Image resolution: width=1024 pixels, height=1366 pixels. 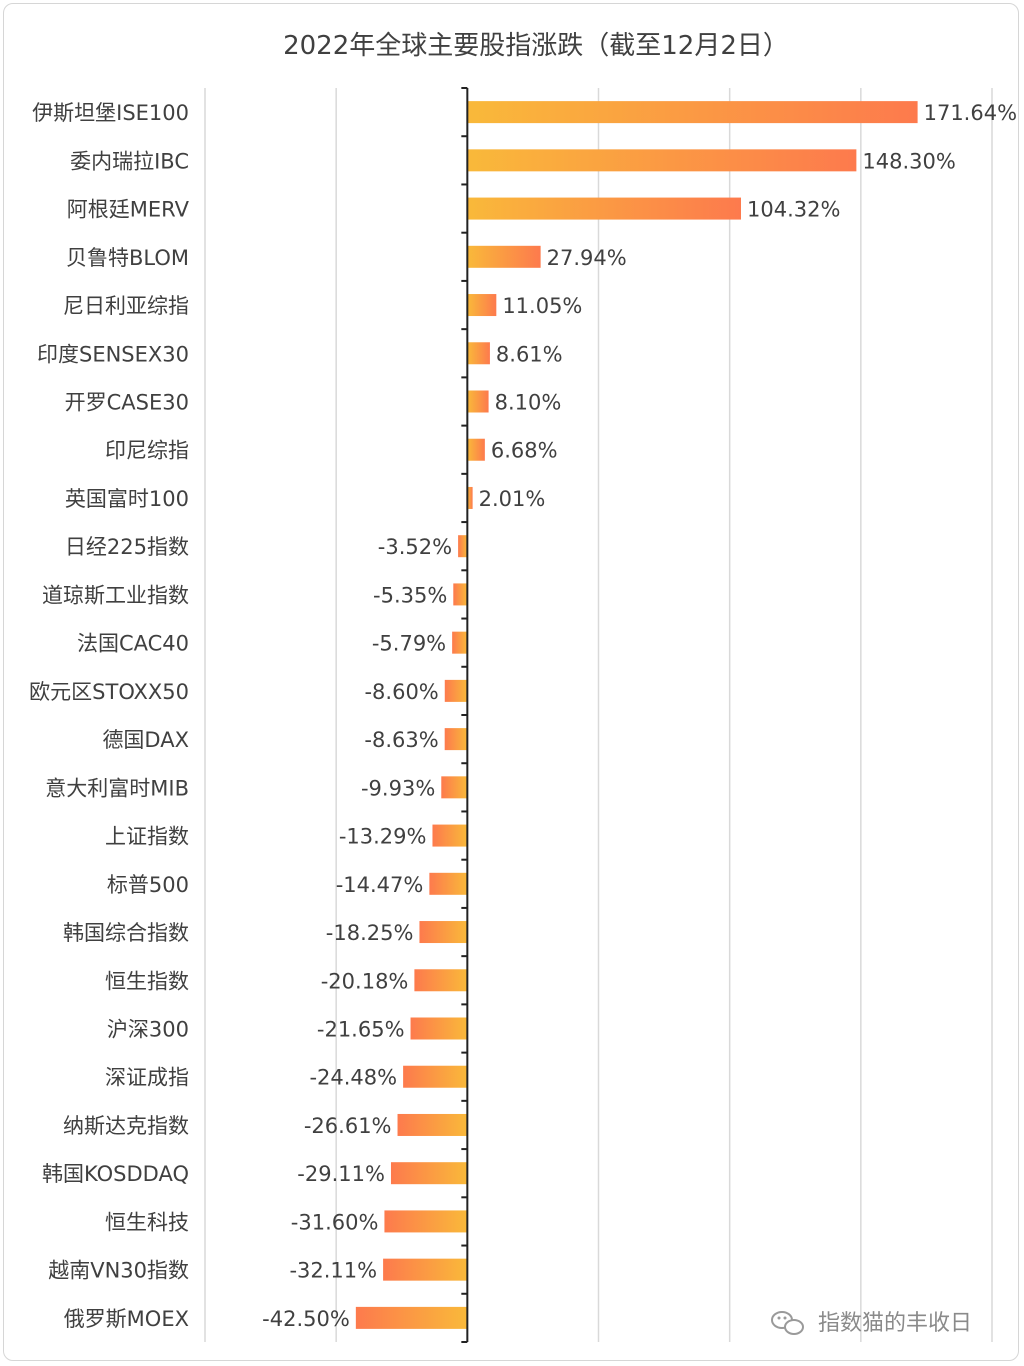 I want to click on value-label: -31.60%, so click(x=335, y=1222).